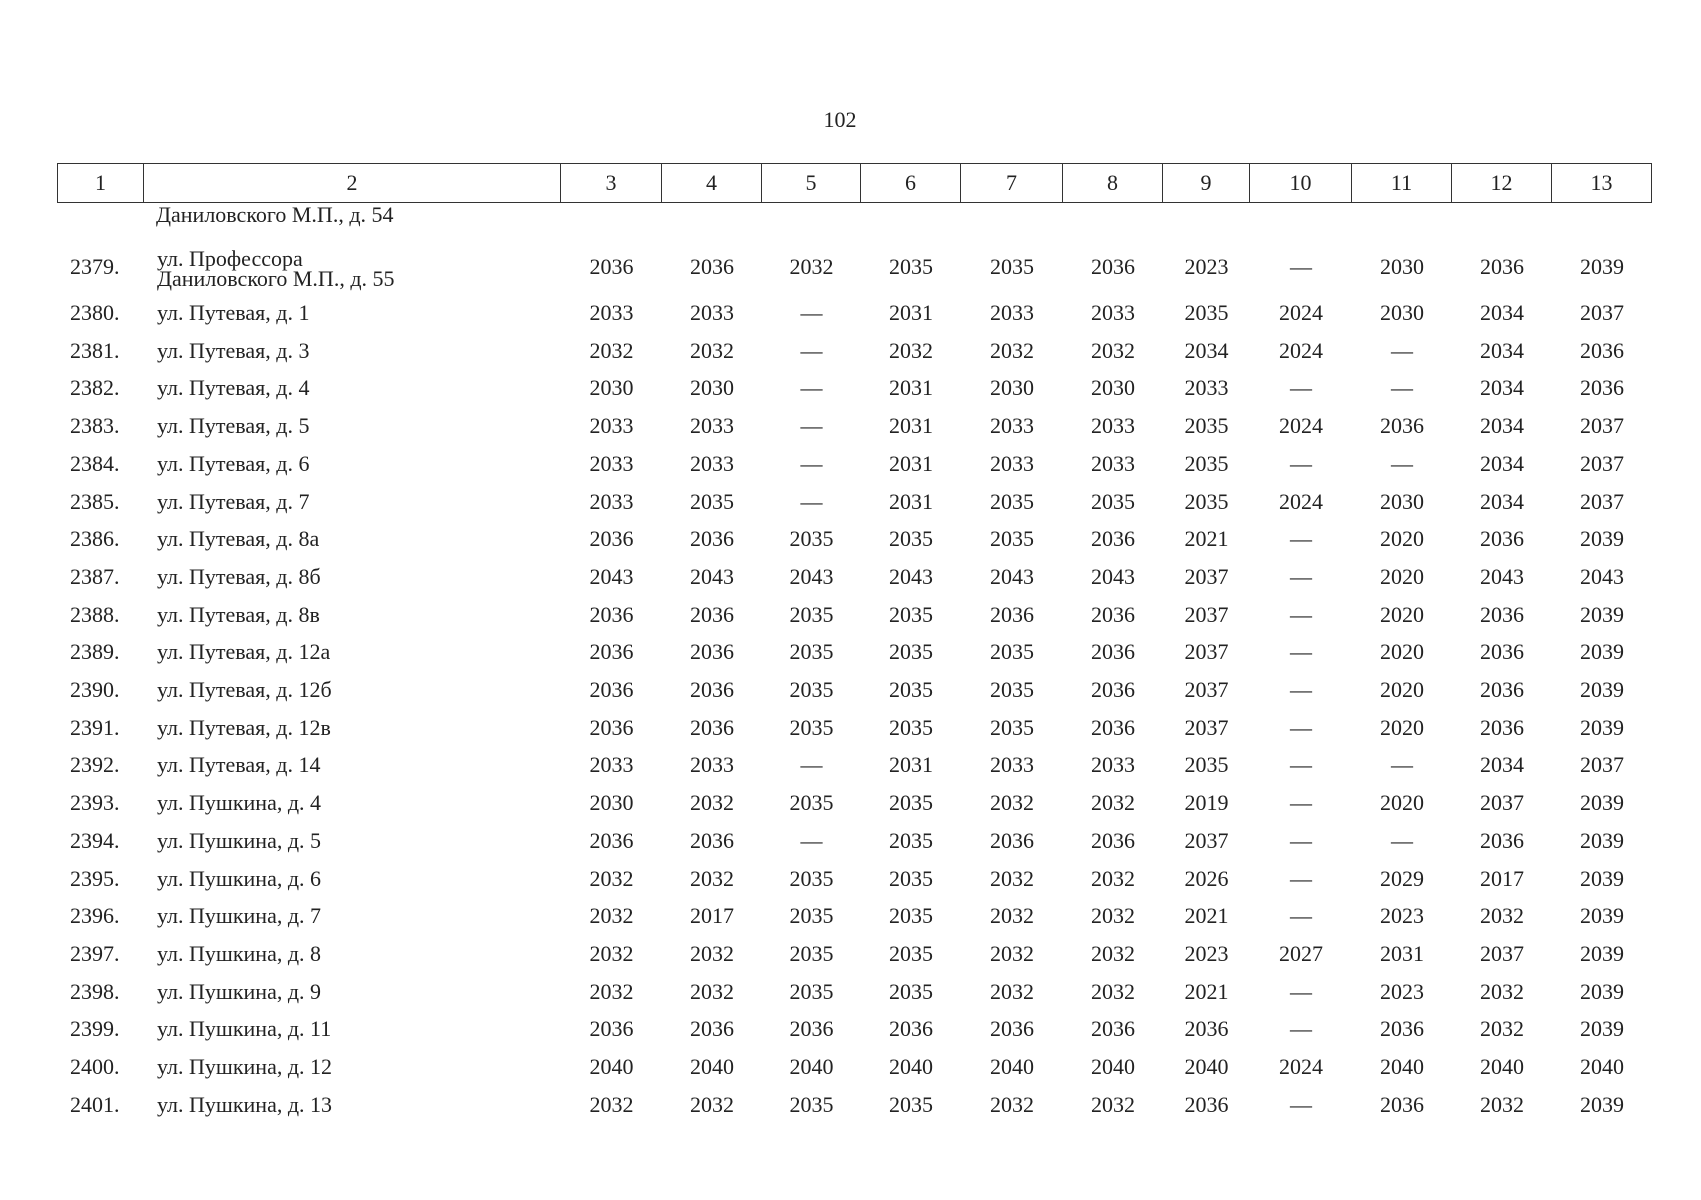 The height and width of the screenshot is (1200, 1701). Describe the element at coordinates (245, 1066) in the screenshot. I see `address: ул. Пушкина, д. 12` at that location.